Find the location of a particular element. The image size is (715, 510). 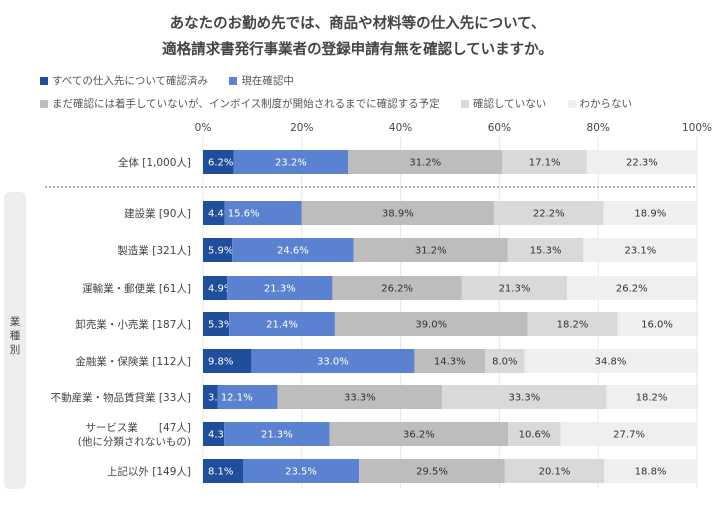

category-label: 建設業 [90人] is located at coordinates (157, 213).